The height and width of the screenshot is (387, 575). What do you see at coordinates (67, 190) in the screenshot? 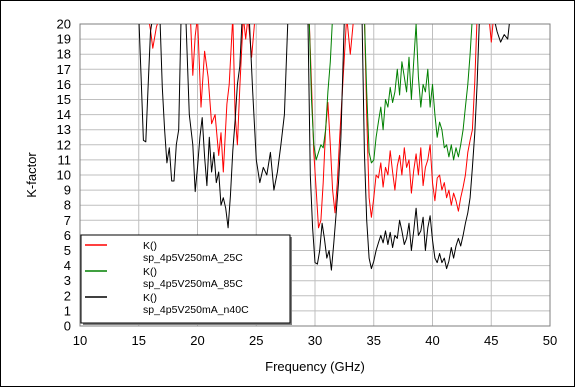
I see `y-tick-label: 9` at bounding box center [67, 190].